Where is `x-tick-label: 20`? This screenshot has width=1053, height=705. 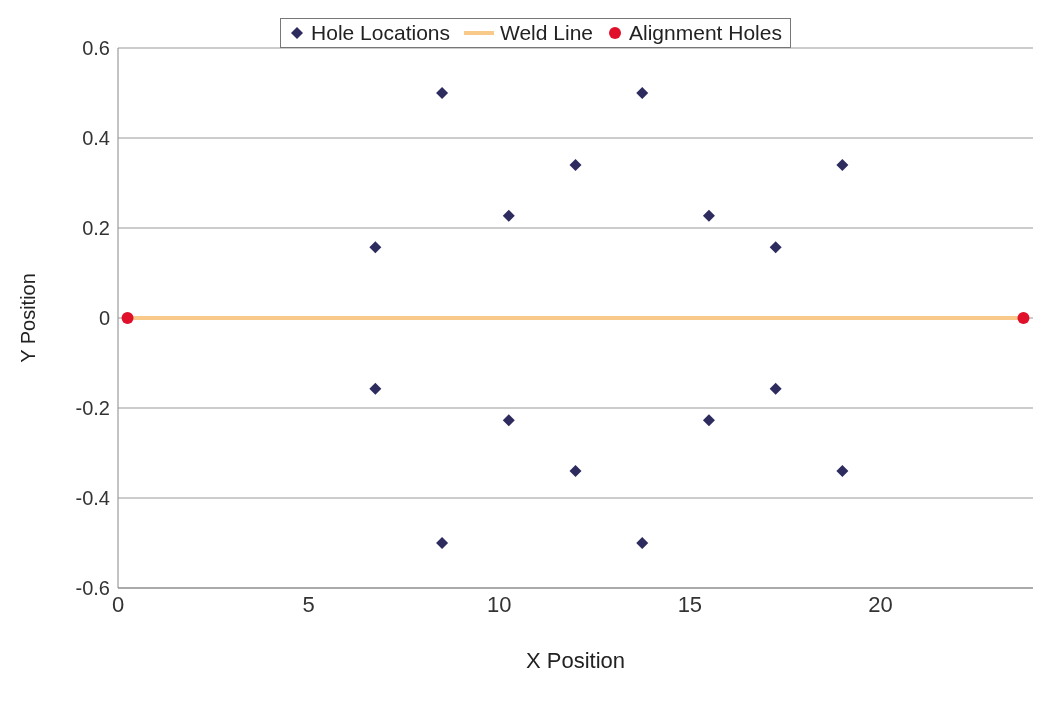 x-tick-label: 20 is located at coordinates (880, 604).